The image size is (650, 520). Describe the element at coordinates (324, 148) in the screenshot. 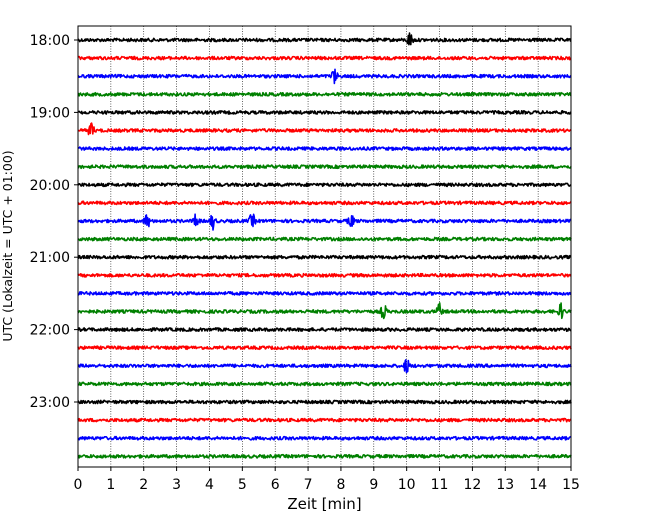

I see `trace-line-1930` at that location.